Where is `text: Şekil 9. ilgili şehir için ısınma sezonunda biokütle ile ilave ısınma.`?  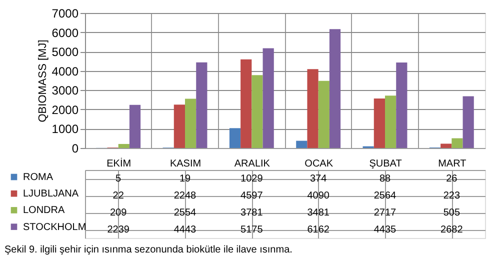
text: Şekil 9. ilgili şehir için ısınma sezonunda biokütle ile ilave ısınma. is located at coordinates (148, 250).